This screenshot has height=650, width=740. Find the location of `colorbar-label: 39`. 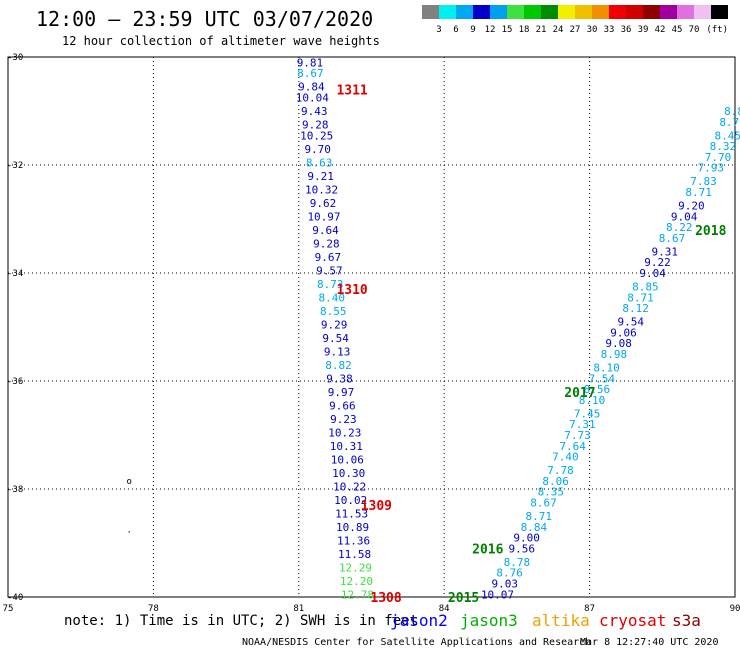

colorbar-label: 39 is located at coordinates (643, 30).